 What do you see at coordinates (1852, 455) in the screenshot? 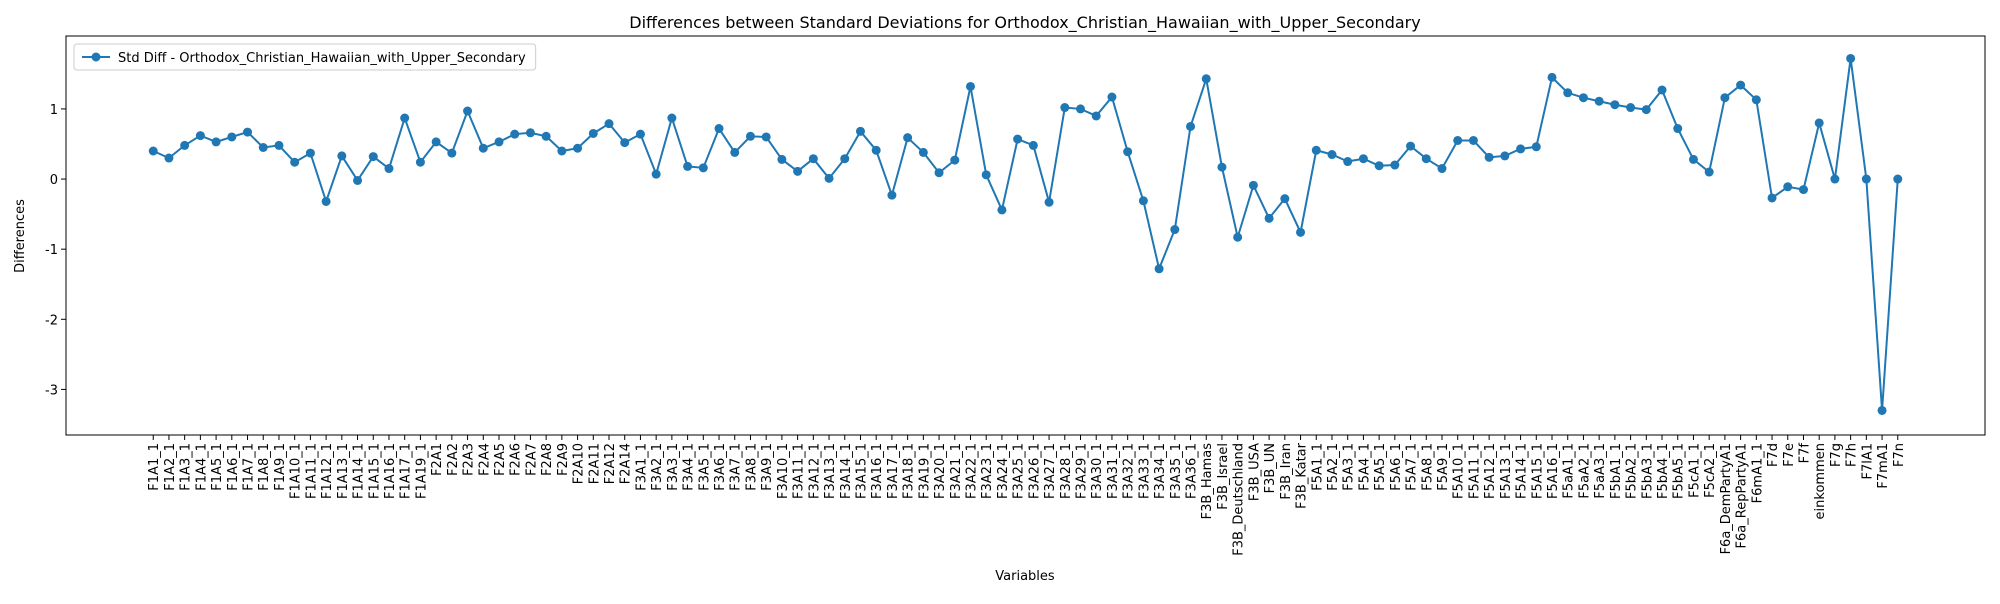
I see `x-tick-label: F7h` at bounding box center [1852, 455].